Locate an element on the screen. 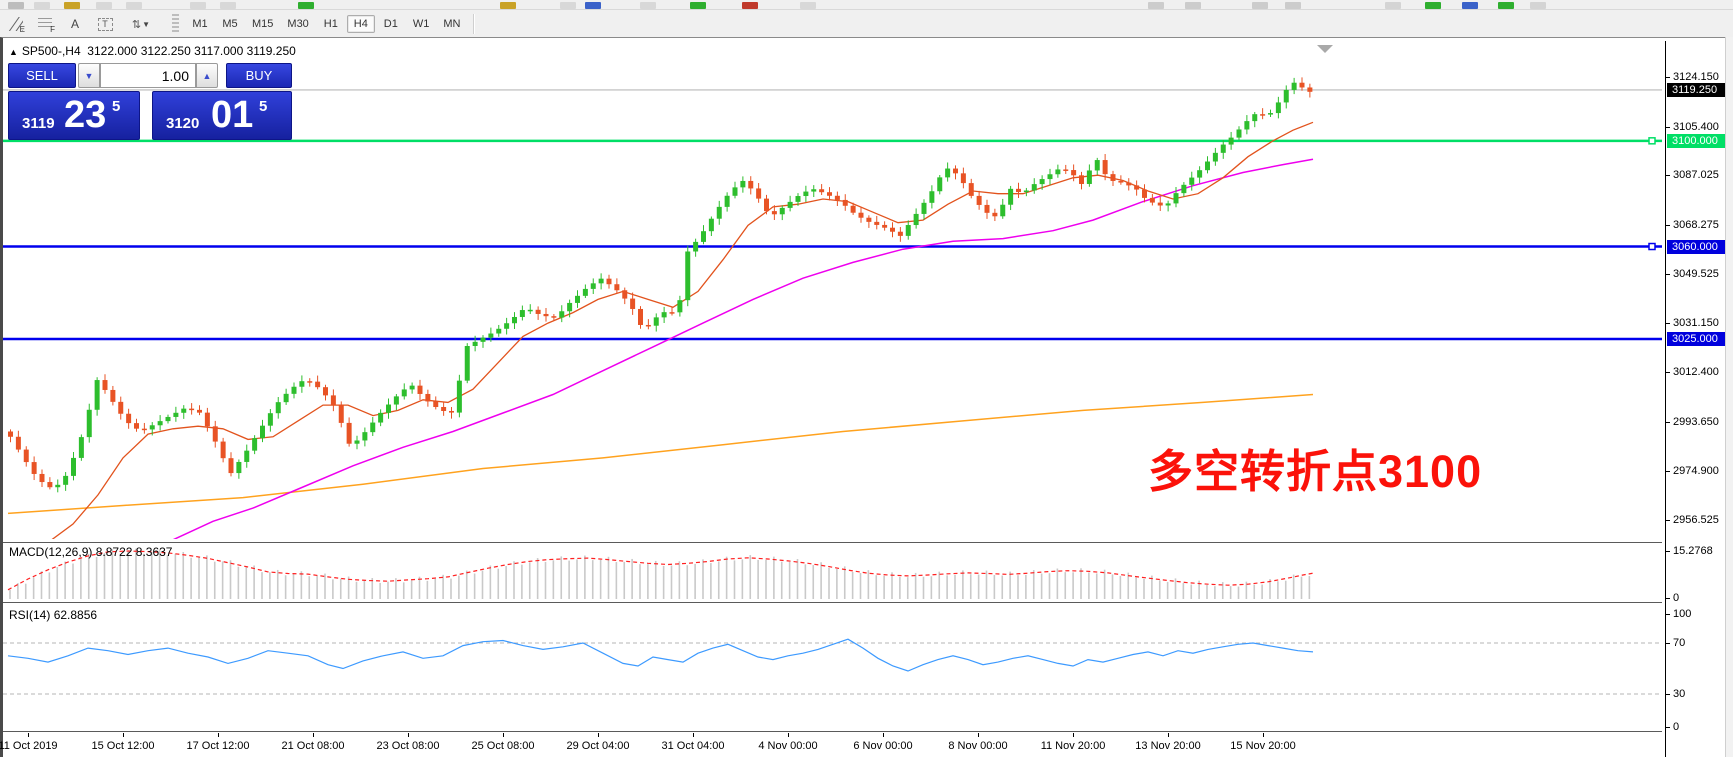 This screenshot has width=1733, height=757. channel-sub-label: E is located at coordinates (22, 29).